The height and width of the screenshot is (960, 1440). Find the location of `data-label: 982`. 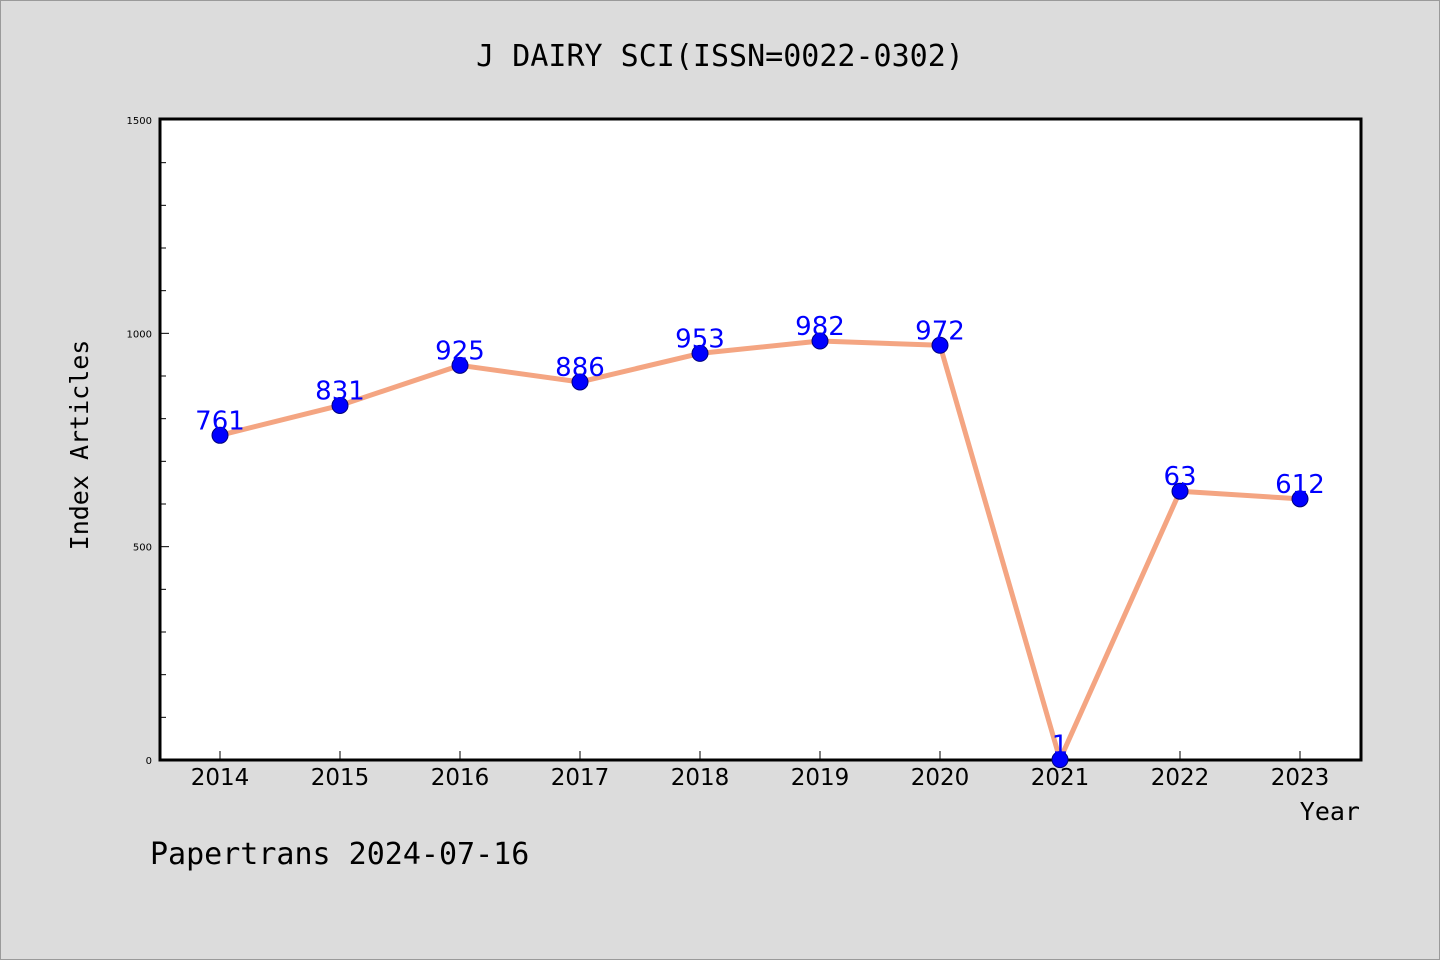

data-label: 982 is located at coordinates (820, 327).